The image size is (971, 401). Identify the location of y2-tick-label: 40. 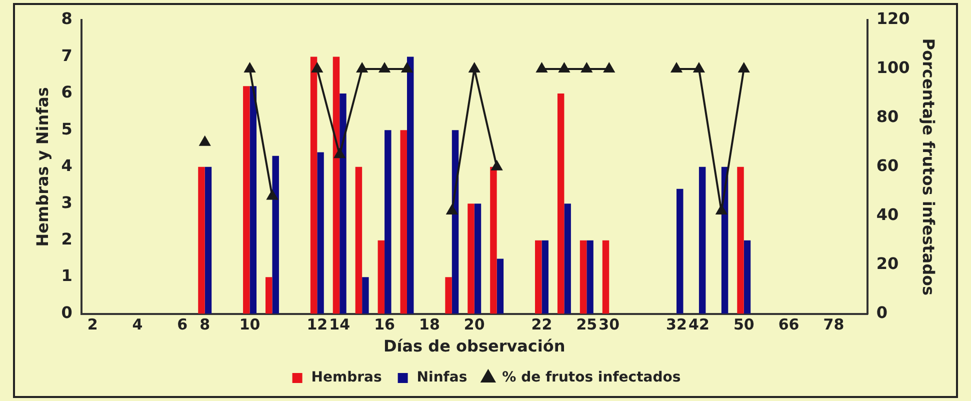
(887, 214).